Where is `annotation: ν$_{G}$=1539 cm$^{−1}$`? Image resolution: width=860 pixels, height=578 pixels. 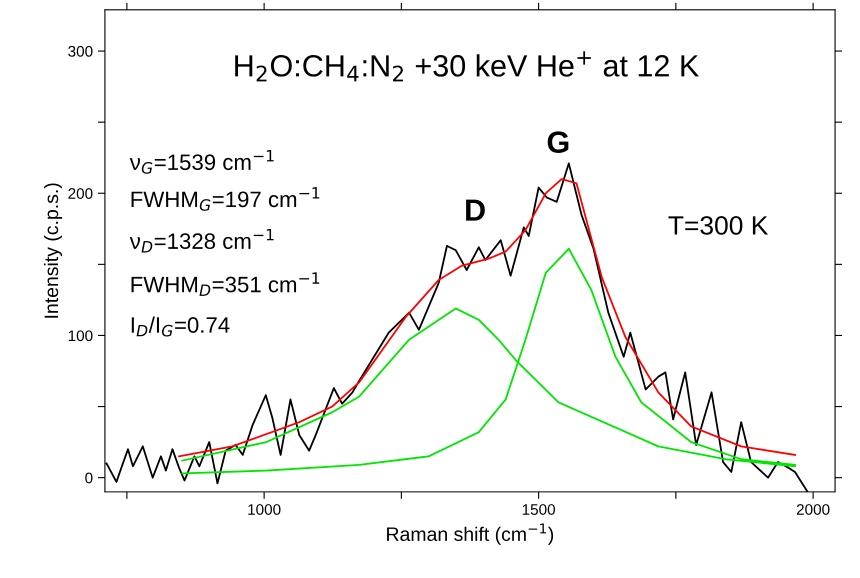
annotation: ν$_{G}$=1539 cm$^{−1}$ is located at coordinates (202, 162).